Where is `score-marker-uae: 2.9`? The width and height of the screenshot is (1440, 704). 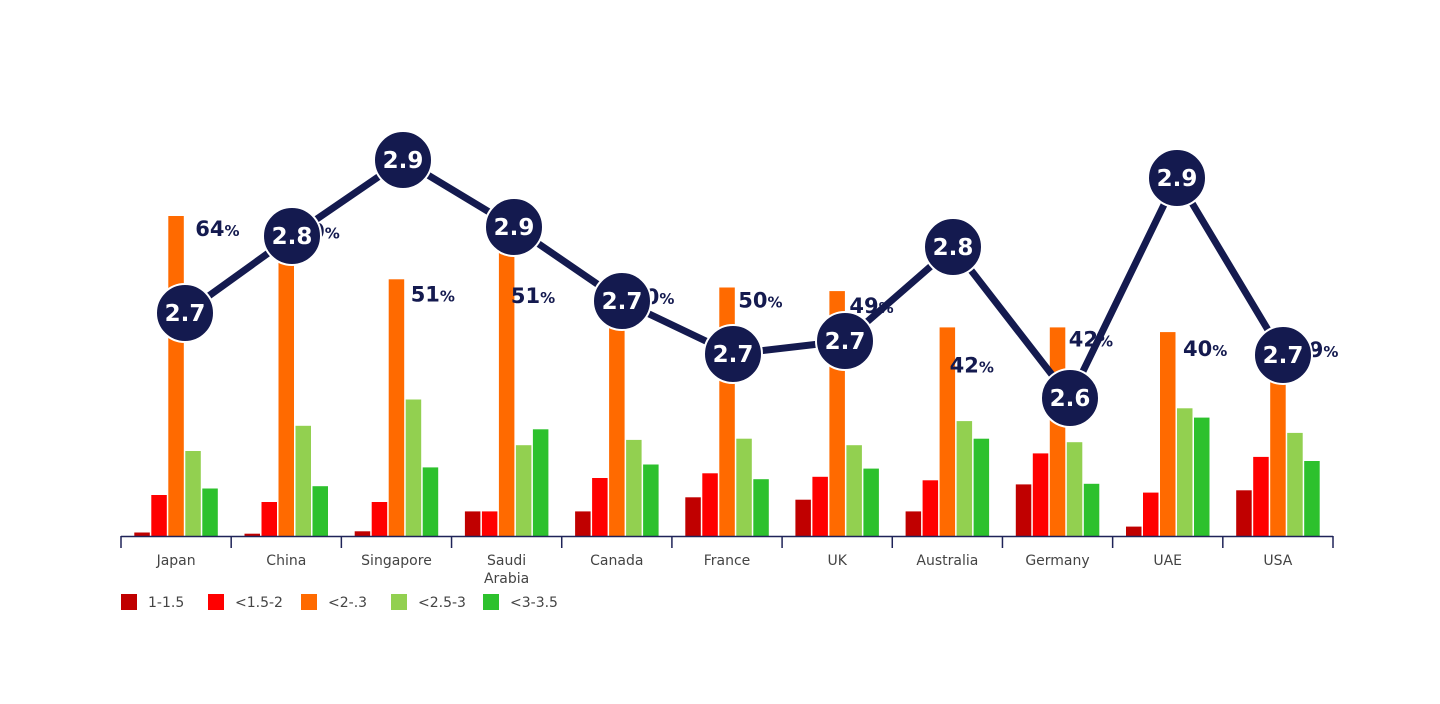 score-marker-uae: 2.9 is located at coordinates (1177, 178).